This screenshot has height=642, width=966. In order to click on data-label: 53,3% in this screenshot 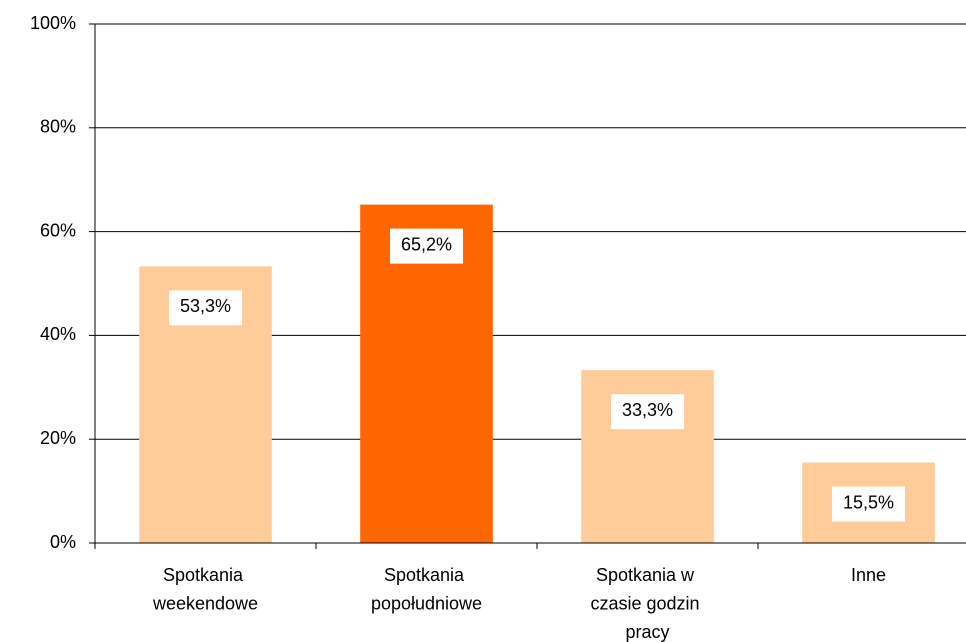, I will do `click(205, 306)`.